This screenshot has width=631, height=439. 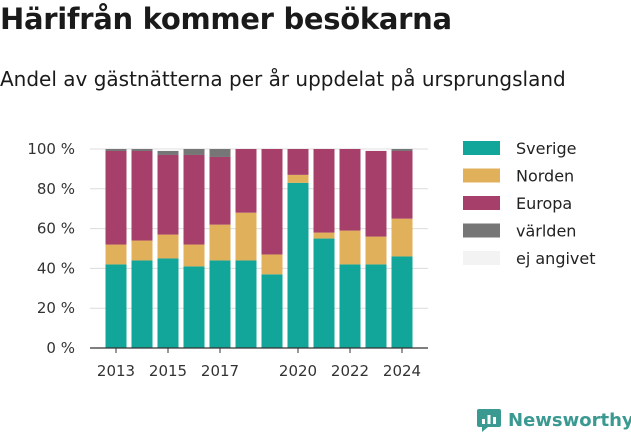 I want to click on x-tick-label: 2015, so click(x=168, y=371).